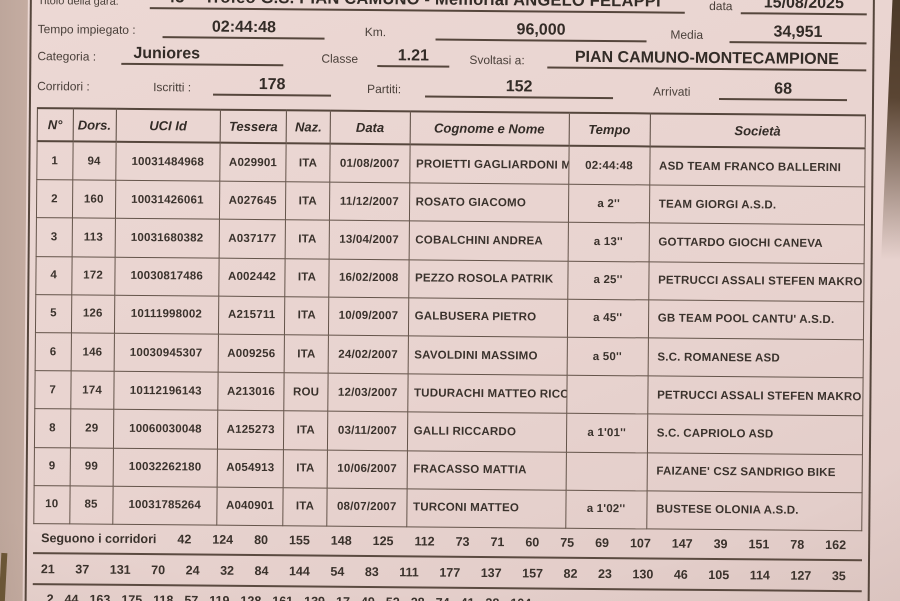  Describe the element at coordinates (672, 91) in the screenshot. I see `finished-label: Arrivati` at that location.